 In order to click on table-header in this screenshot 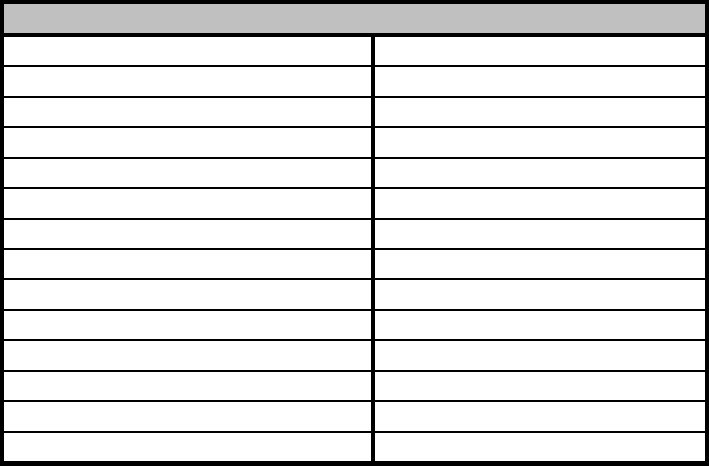, I will do `click(354, 18)`.